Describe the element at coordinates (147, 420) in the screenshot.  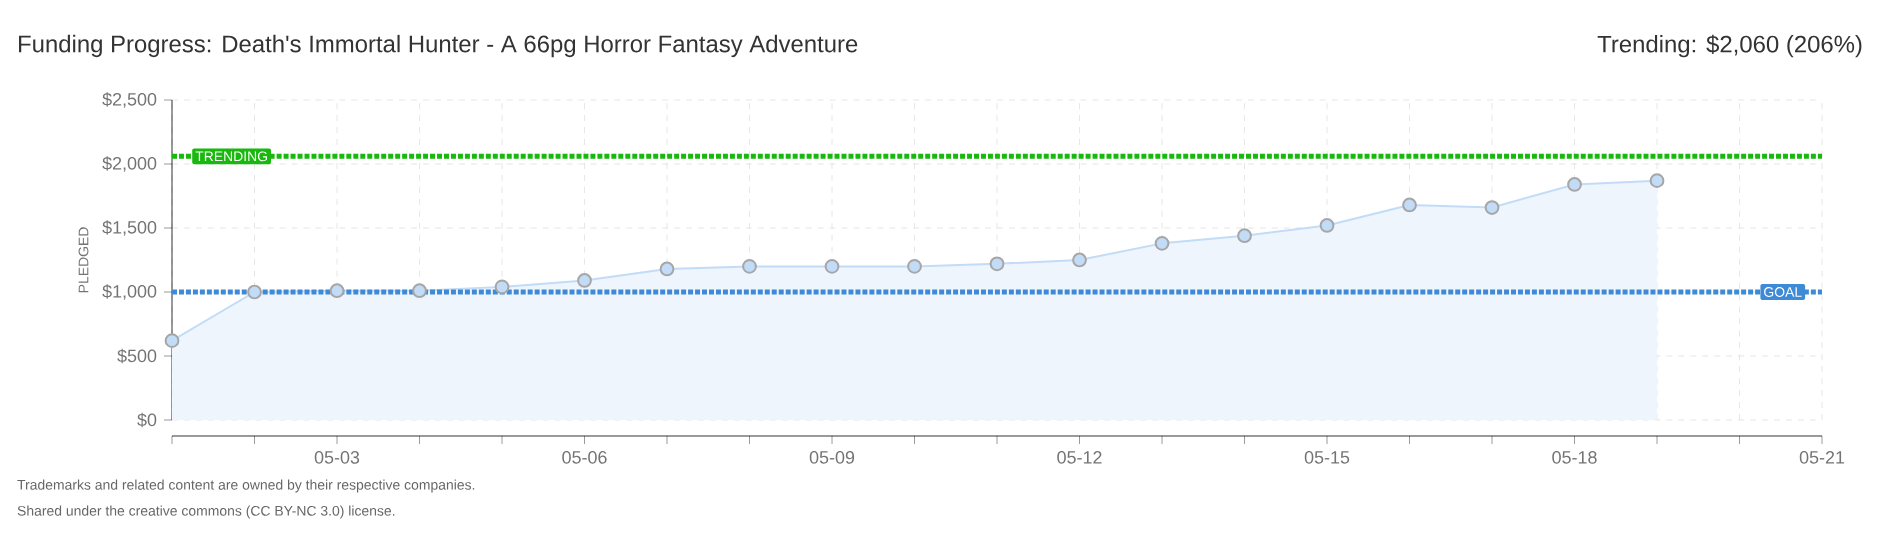
I see `y-tick-label: $0` at that location.